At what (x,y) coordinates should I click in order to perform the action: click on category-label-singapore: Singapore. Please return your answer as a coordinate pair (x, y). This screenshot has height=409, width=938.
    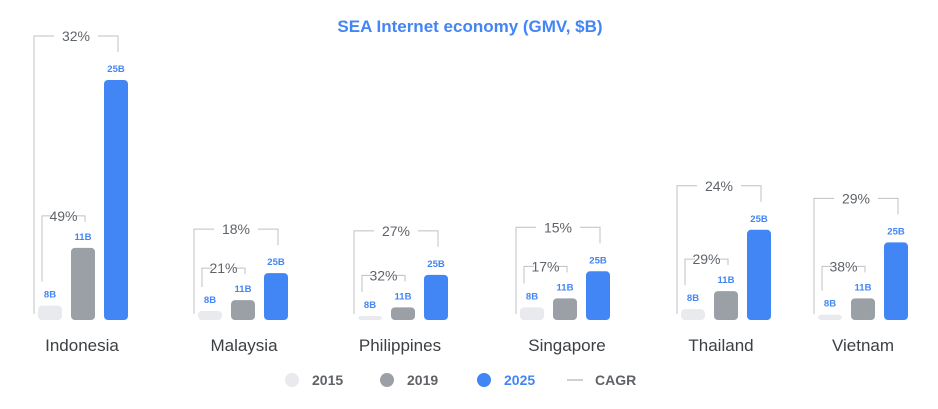
    Looking at the image, I should click on (567, 345).